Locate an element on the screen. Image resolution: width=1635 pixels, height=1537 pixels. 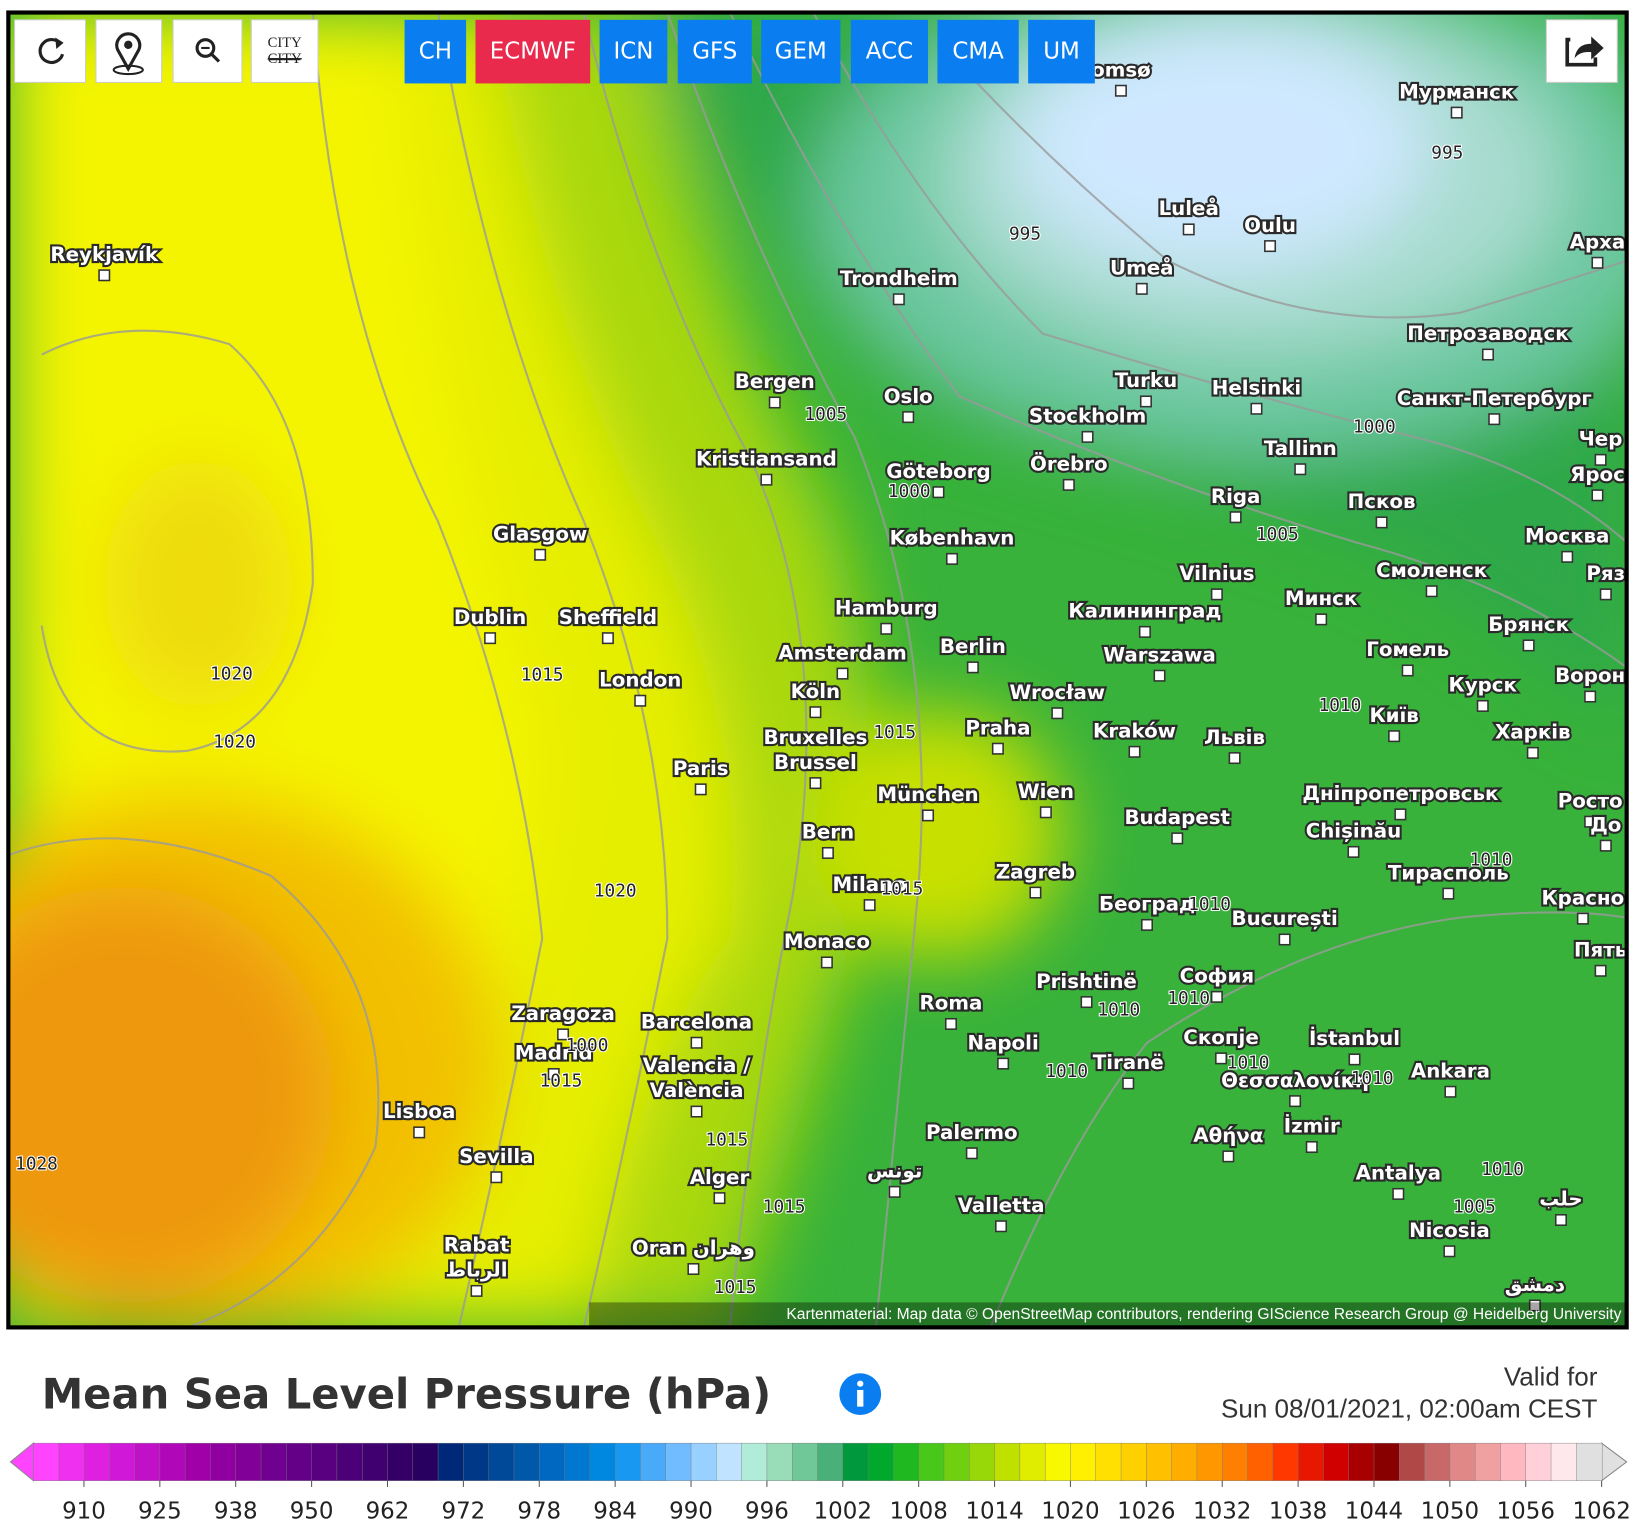
city-label: До is located at coordinates (1605, 824).